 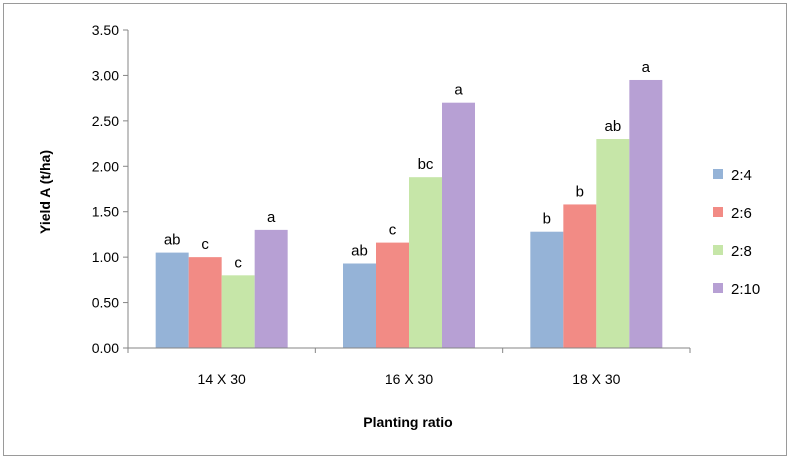 I want to click on y-tick-label: 0.50, so click(x=105, y=303).